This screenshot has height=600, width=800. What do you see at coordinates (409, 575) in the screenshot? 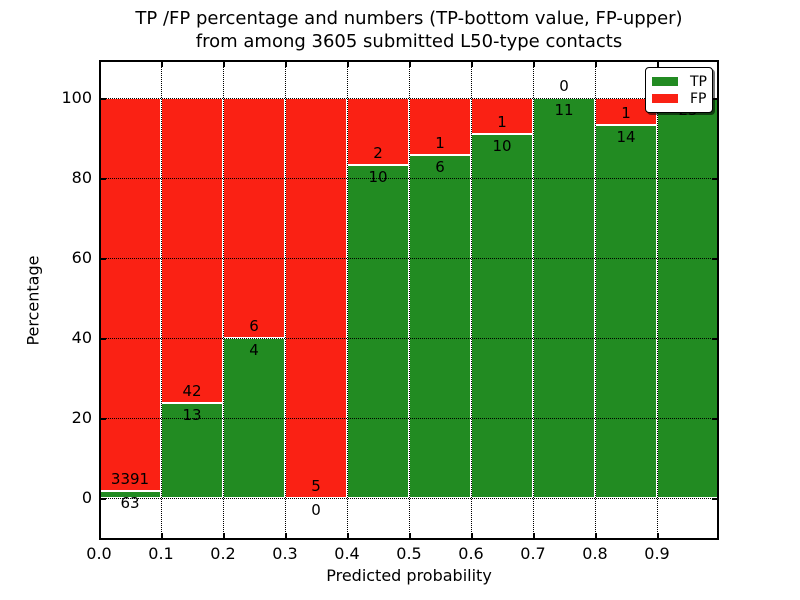
I see `x-axis-label: Predicted probability` at bounding box center [409, 575].